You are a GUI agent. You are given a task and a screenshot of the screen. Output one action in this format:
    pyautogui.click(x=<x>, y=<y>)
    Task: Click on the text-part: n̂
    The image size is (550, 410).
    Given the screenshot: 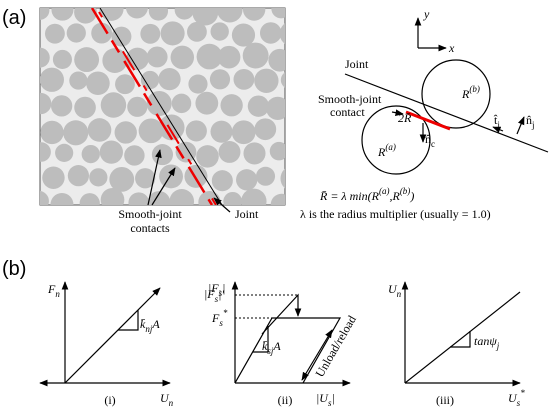 What is the action you would take?
    pyautogui.click(x=428, y=139)
    